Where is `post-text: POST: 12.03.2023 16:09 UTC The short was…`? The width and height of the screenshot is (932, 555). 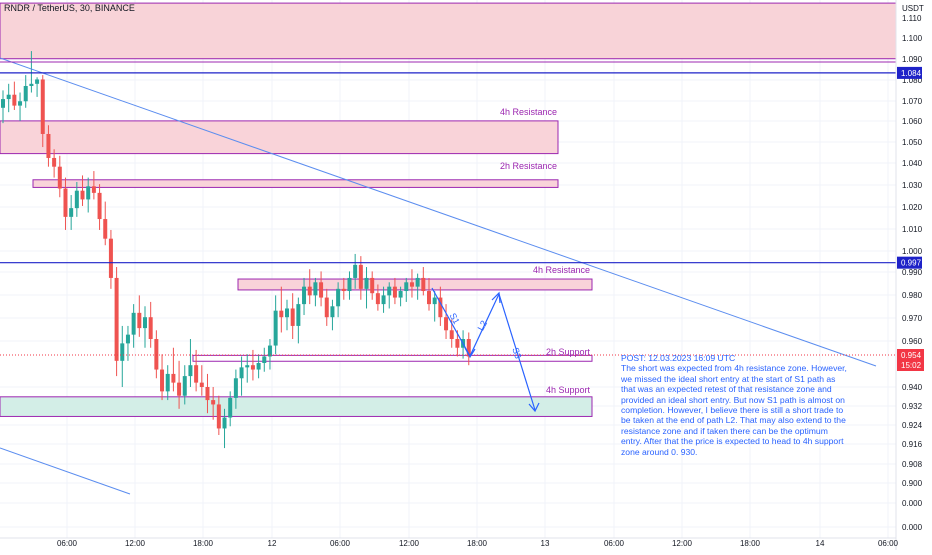 post-text: POST: 12.03.2023 16:09 UTC The short was… is located at coordinates (734, 405).